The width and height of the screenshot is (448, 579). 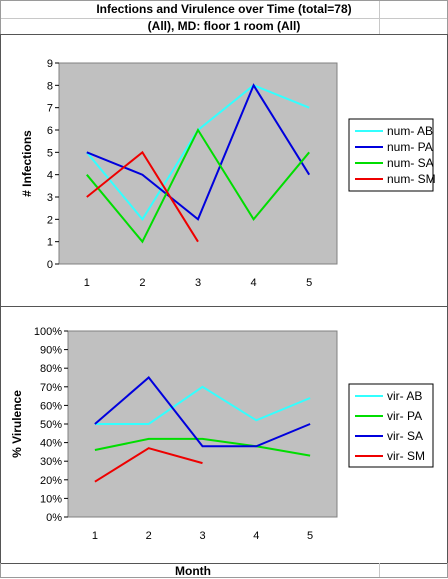 I want to click on legend-entry: num- AB, so click(x=410, y=131).